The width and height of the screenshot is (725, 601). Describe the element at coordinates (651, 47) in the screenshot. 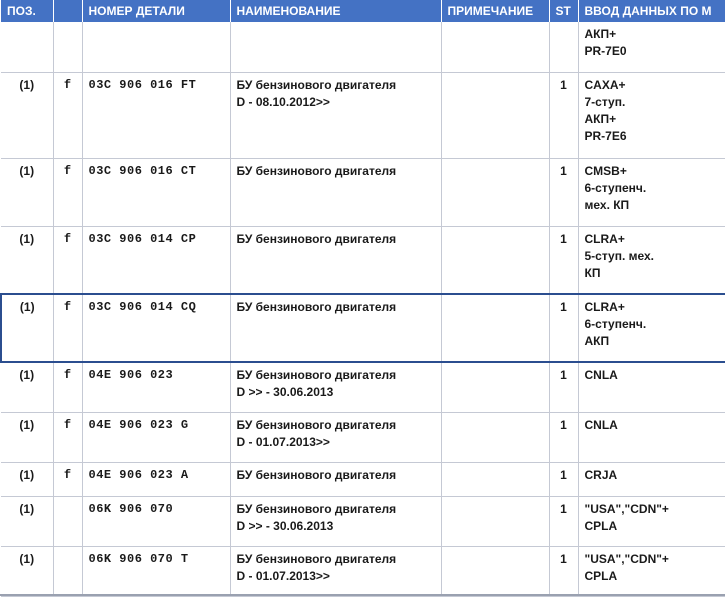

I see `cell-data-input: АКП+ PR-7E0` at that location.